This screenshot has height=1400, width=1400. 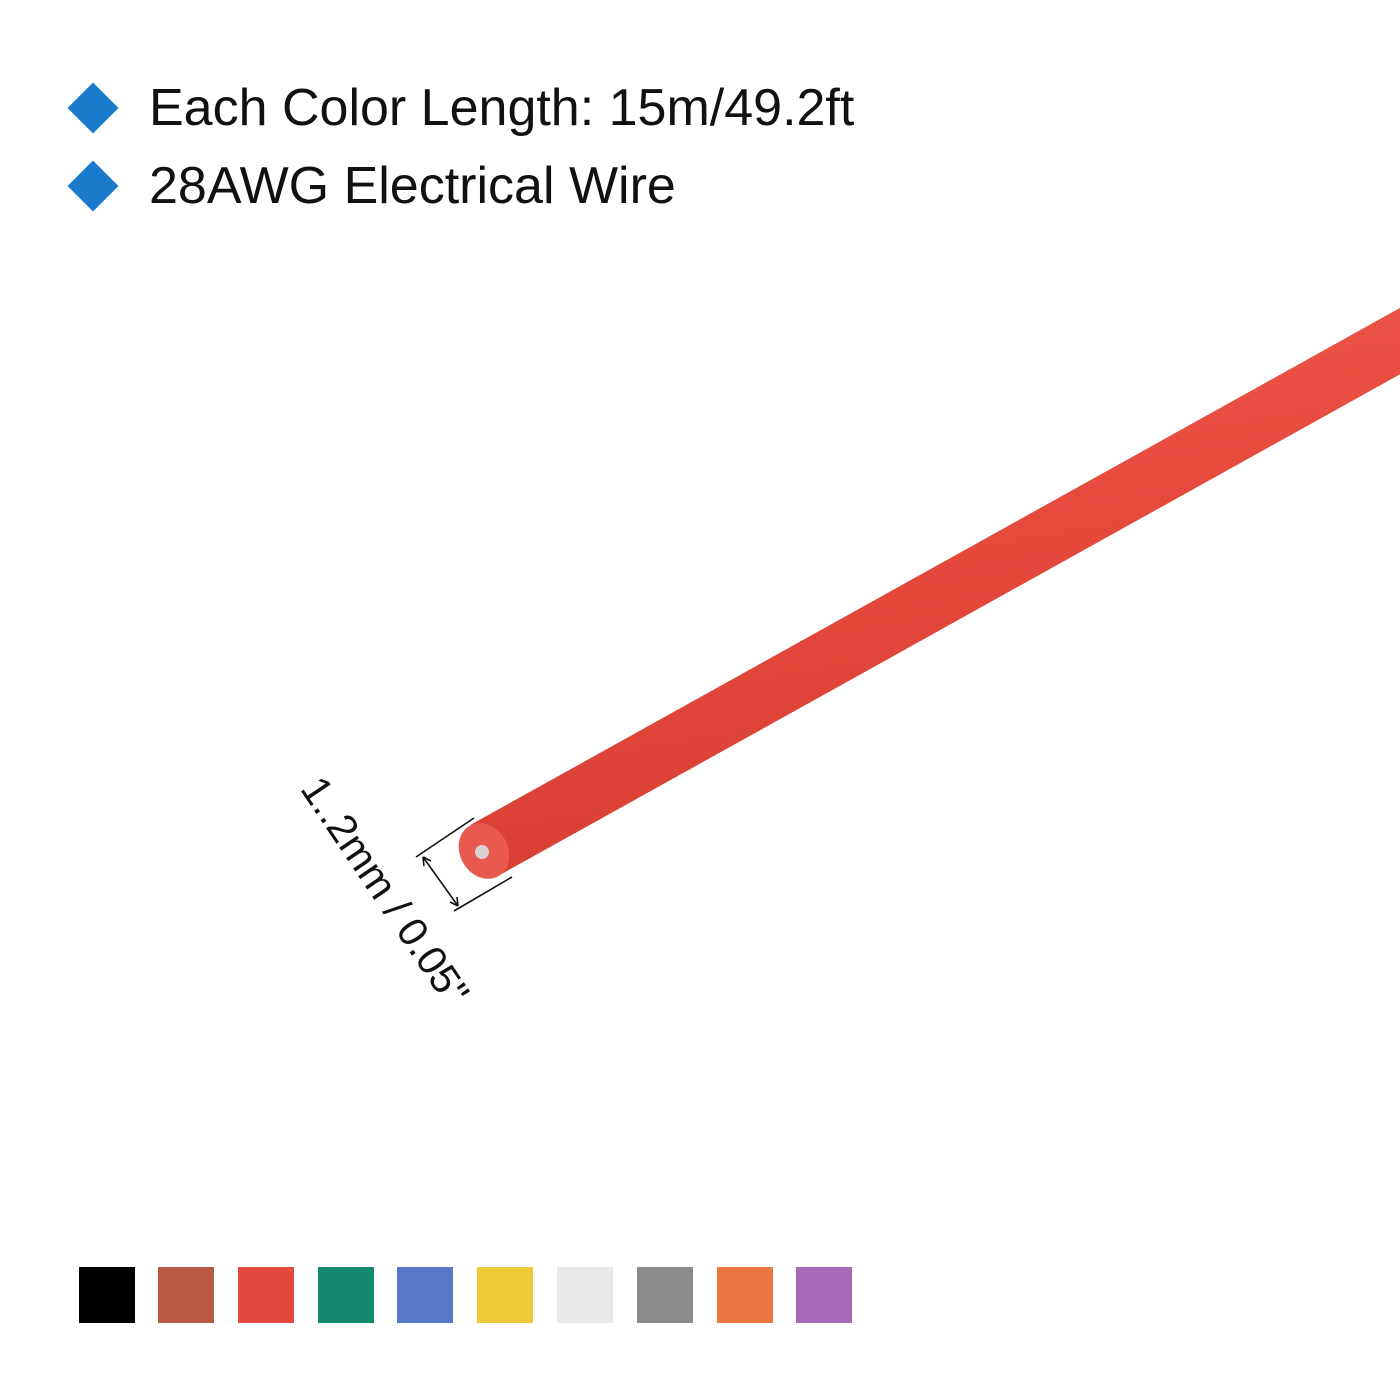 I want to click on swatch-blue, so click(x=425, y=1295).